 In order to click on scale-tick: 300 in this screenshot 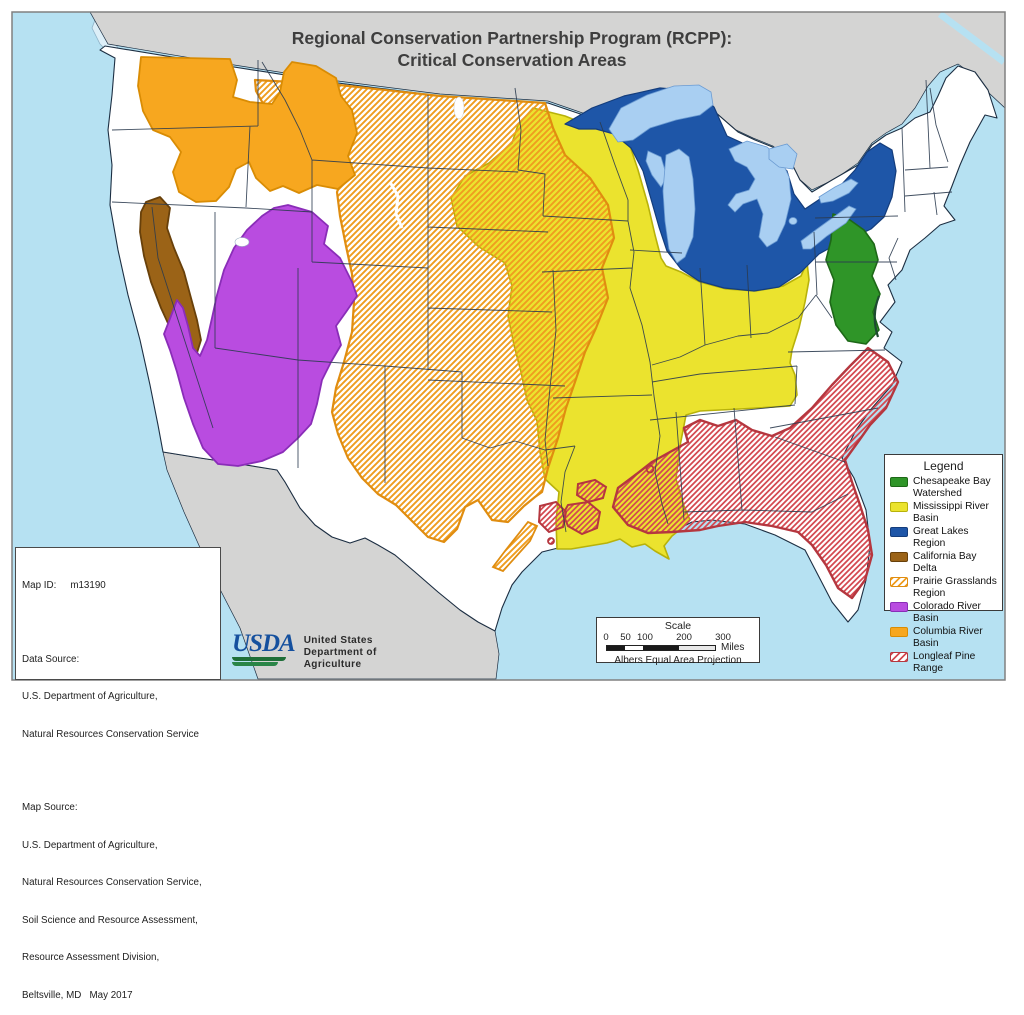, I will do `click(723, 637)`.